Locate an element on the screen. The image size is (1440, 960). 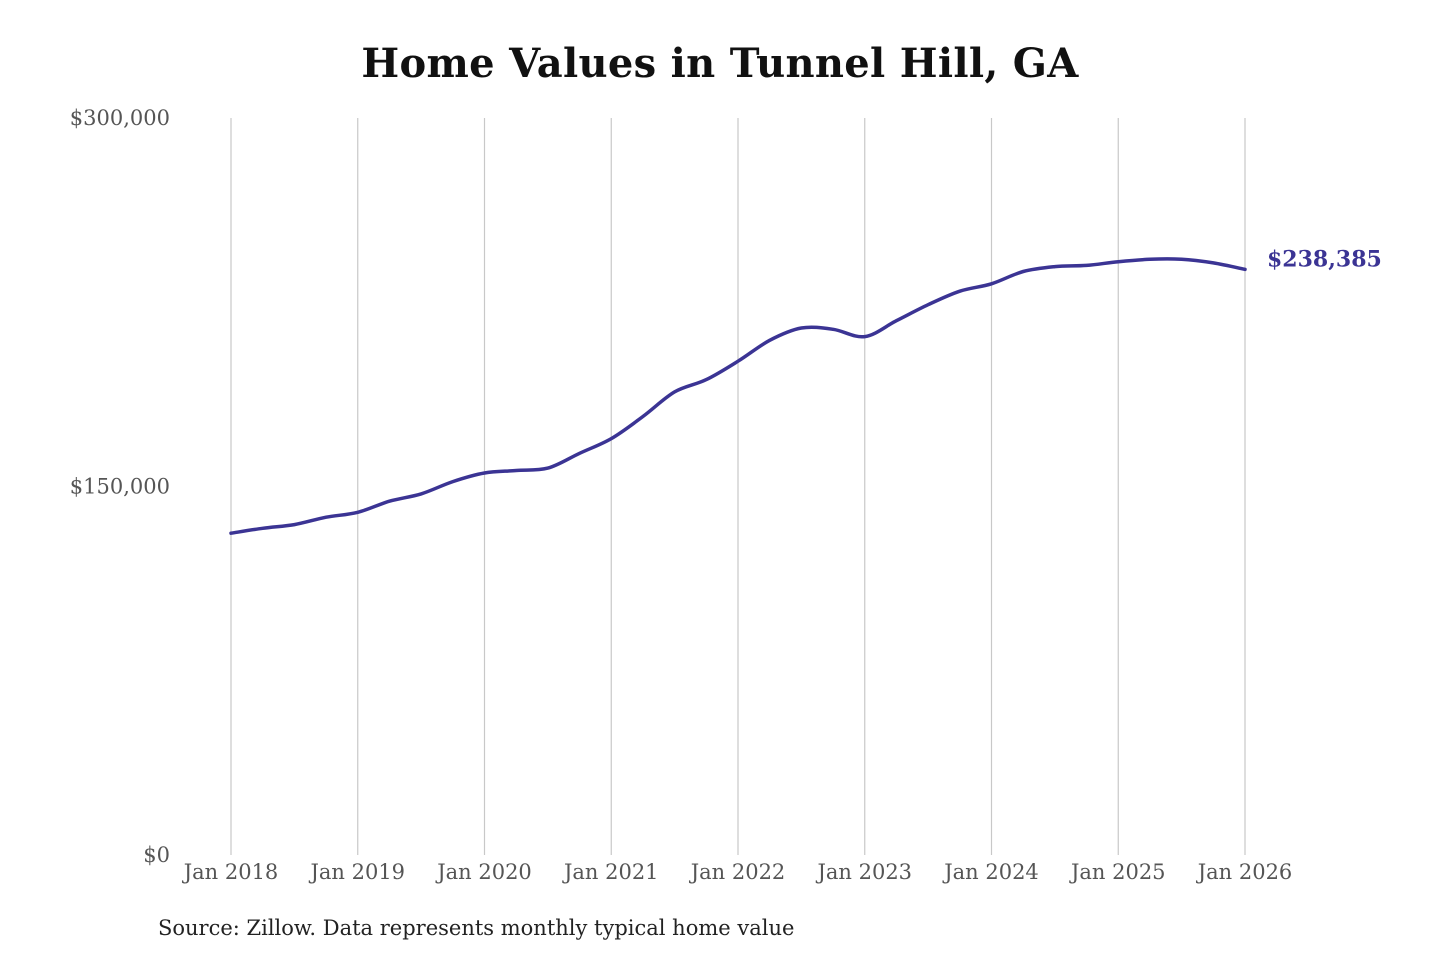
y-axis-ticks: $0 $150,000 $300,000 is located at coordinates (120, 486).